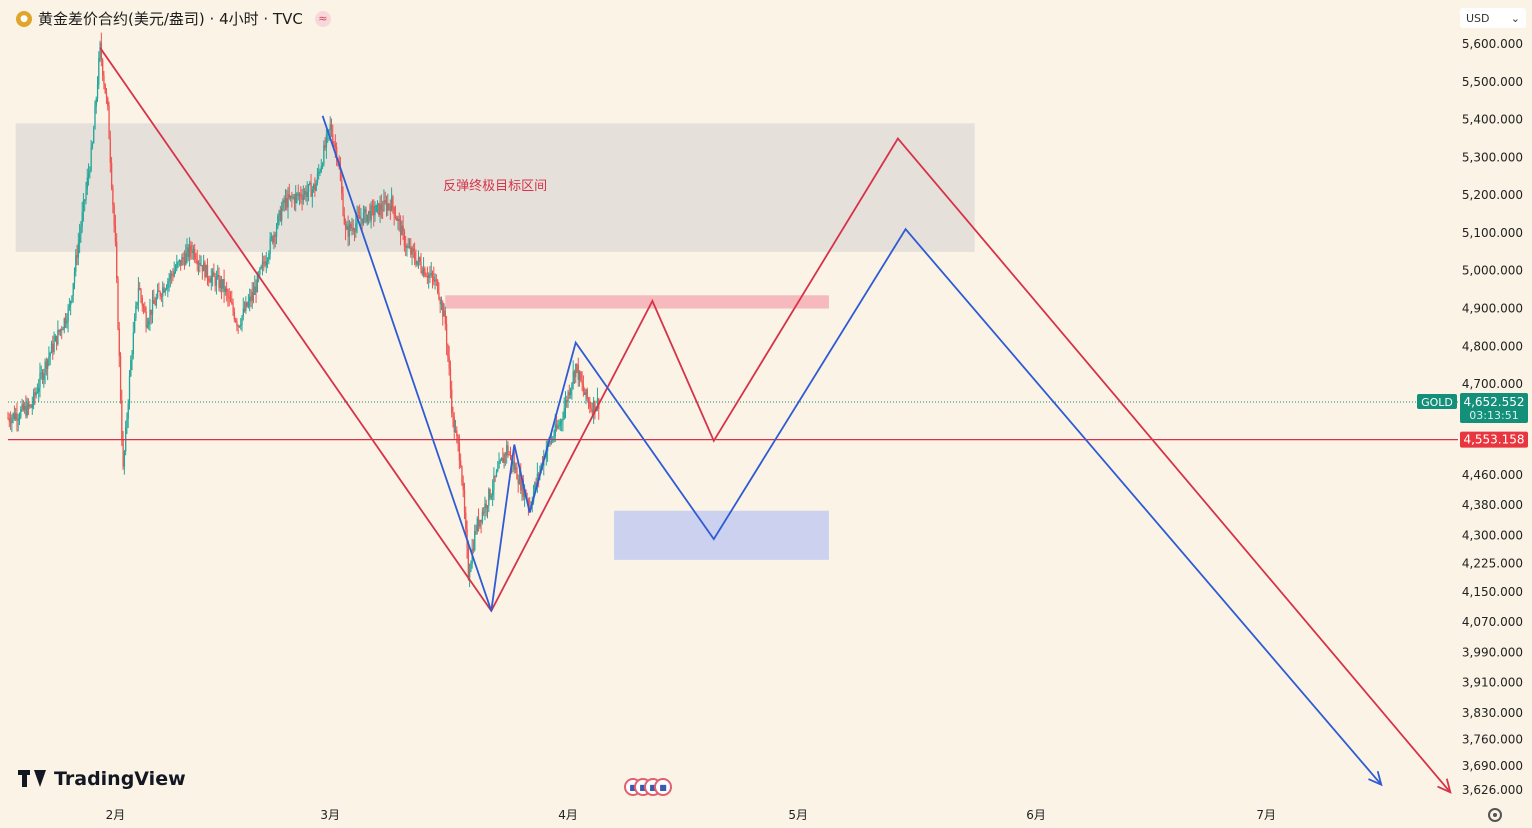  Describe the element at coordinates (1492, 271) in the screenshot. I see `price-tick-label: 5,000.000` at that location.